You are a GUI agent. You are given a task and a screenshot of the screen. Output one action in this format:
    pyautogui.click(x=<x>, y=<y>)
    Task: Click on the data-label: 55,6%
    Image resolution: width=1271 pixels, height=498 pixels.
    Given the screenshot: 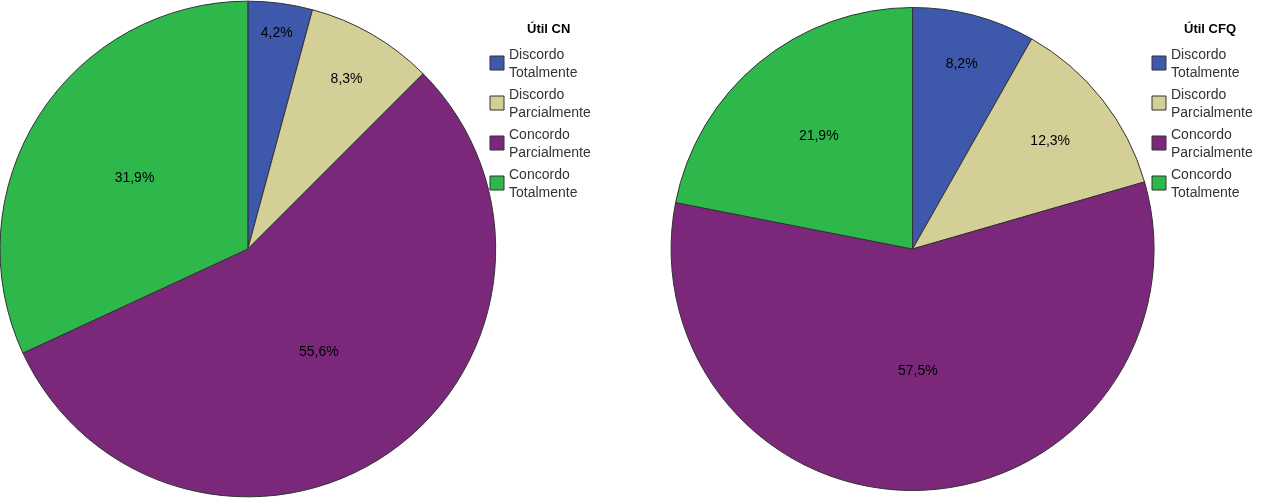 What is the action you would take?
    pyautogui.click(x=318, y=350)
    